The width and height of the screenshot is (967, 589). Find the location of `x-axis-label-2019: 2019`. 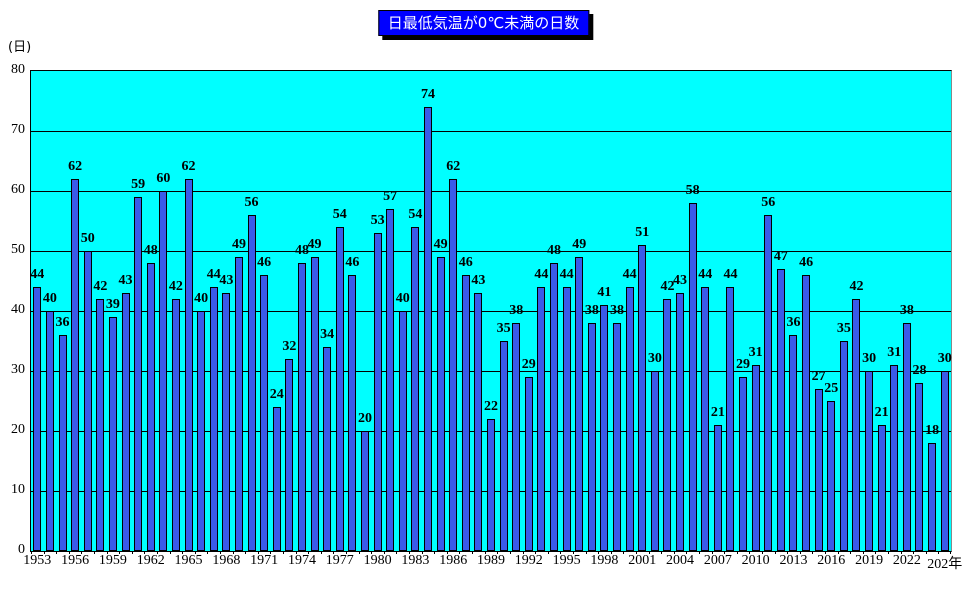

x-axis-label-2019: 2019 is located at coordinates (869, 560).